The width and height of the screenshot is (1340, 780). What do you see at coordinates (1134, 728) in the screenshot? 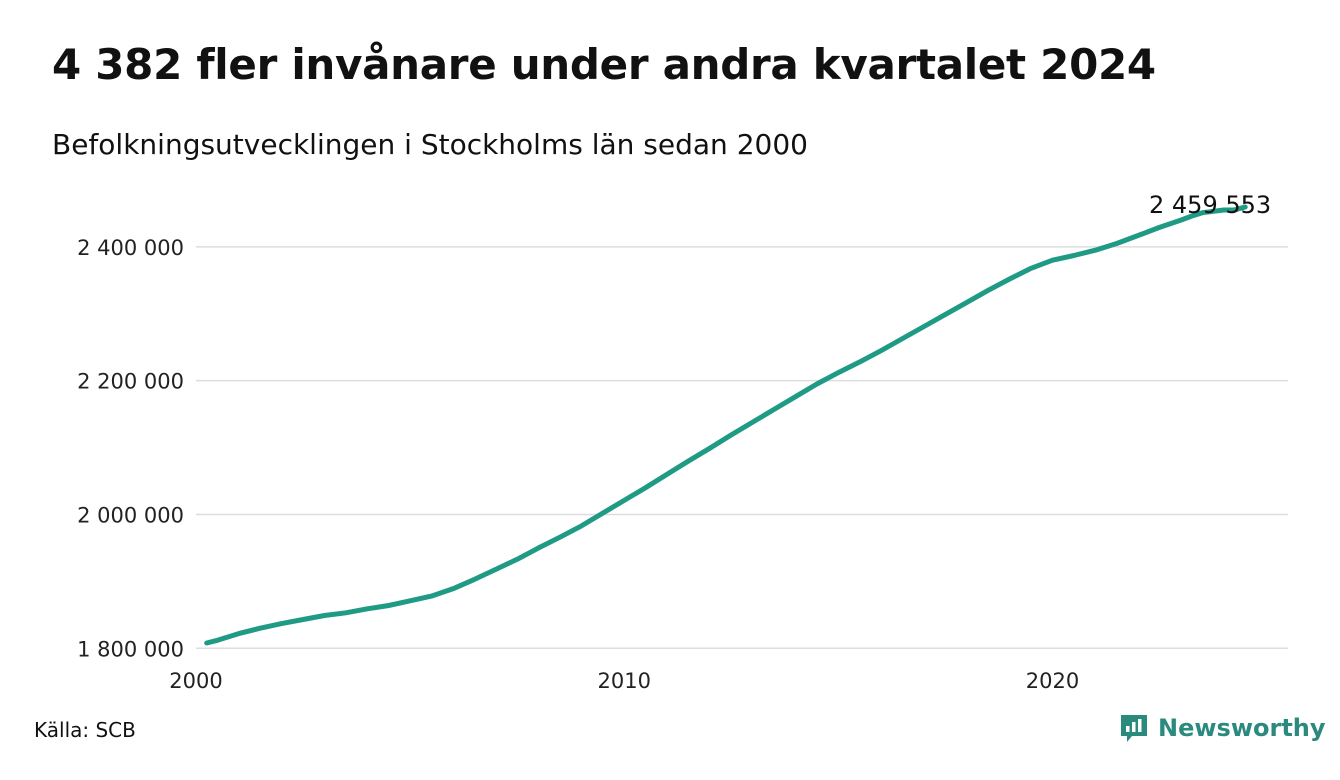
I see `newsworthy-logo-icon` at bounding box center [1134, 728].